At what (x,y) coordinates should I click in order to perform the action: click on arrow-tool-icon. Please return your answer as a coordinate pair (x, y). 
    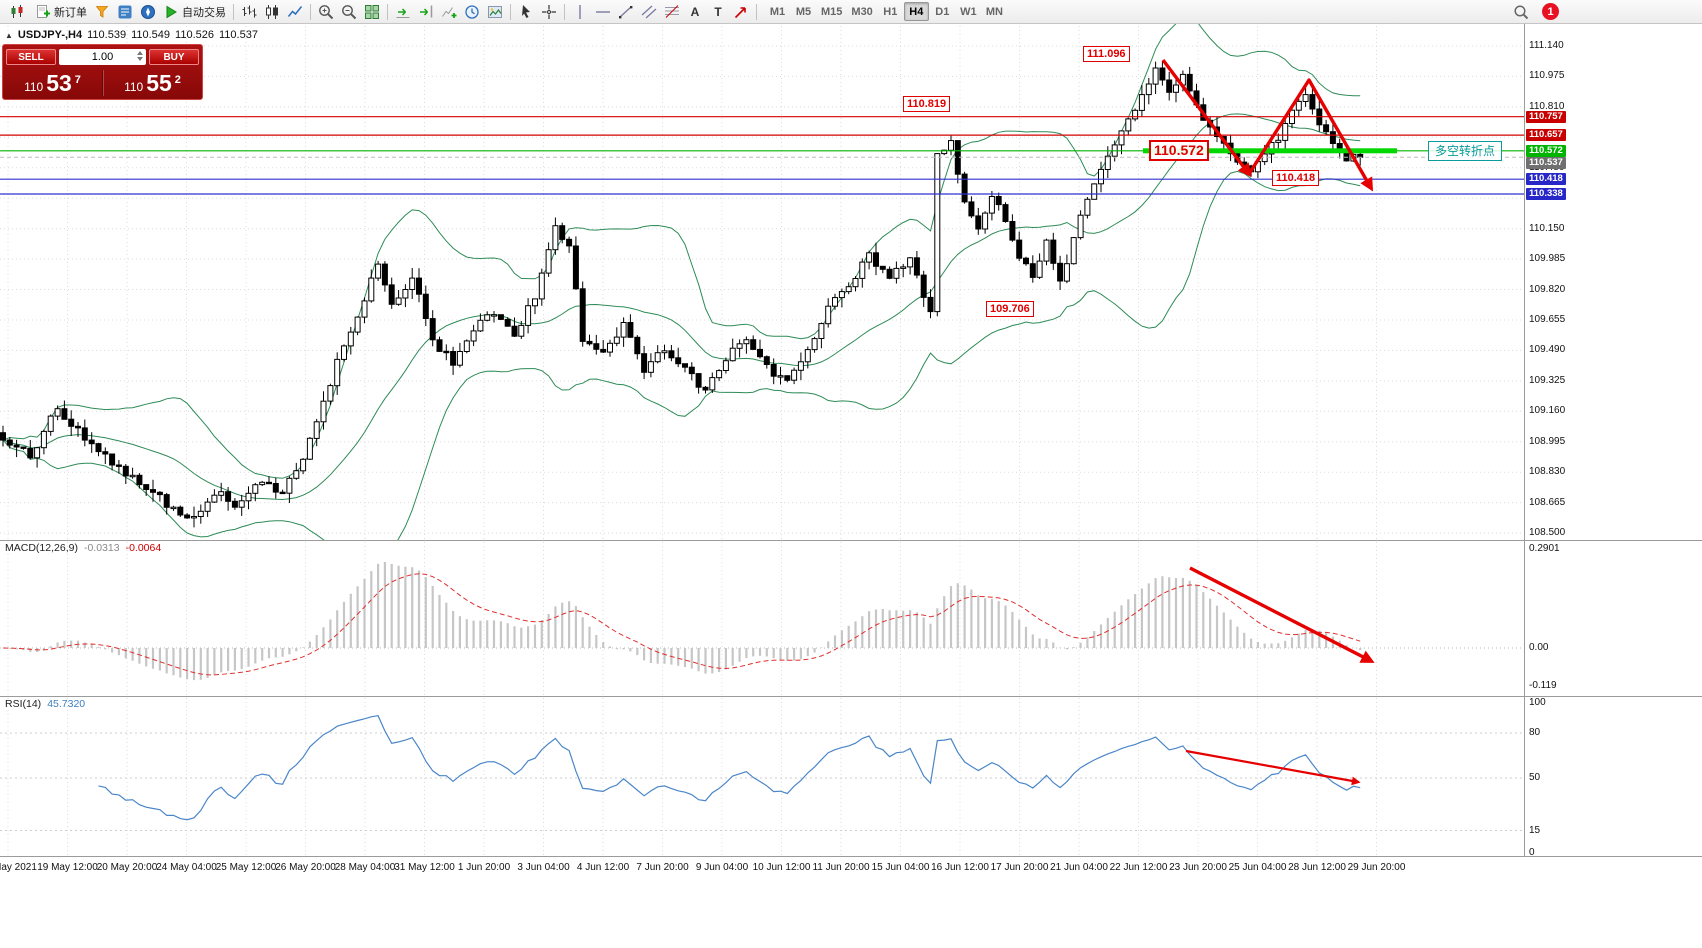
    Looking at the image, I should click on (740, 12).